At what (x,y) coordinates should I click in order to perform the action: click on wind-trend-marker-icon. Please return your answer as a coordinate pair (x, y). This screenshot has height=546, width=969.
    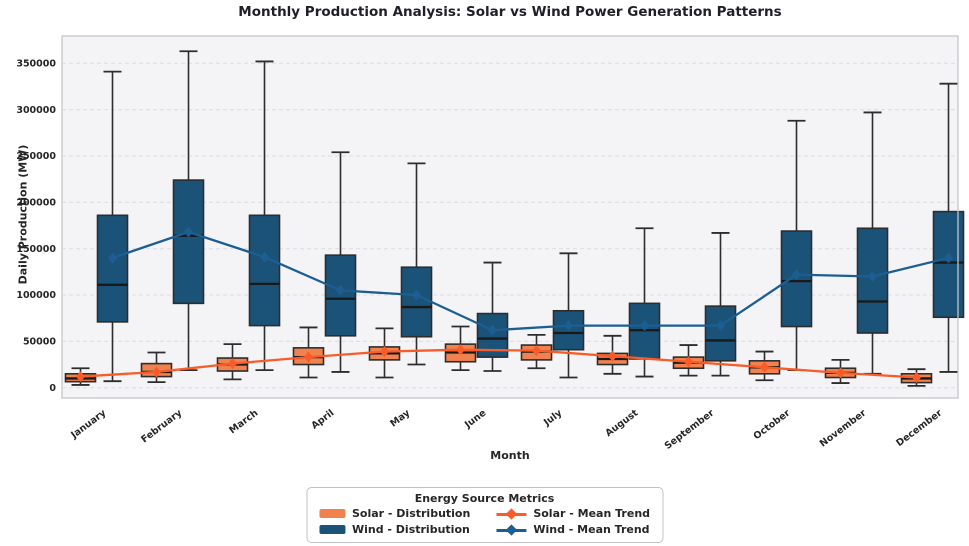
    Looking at the image, I should click on (511, 529).